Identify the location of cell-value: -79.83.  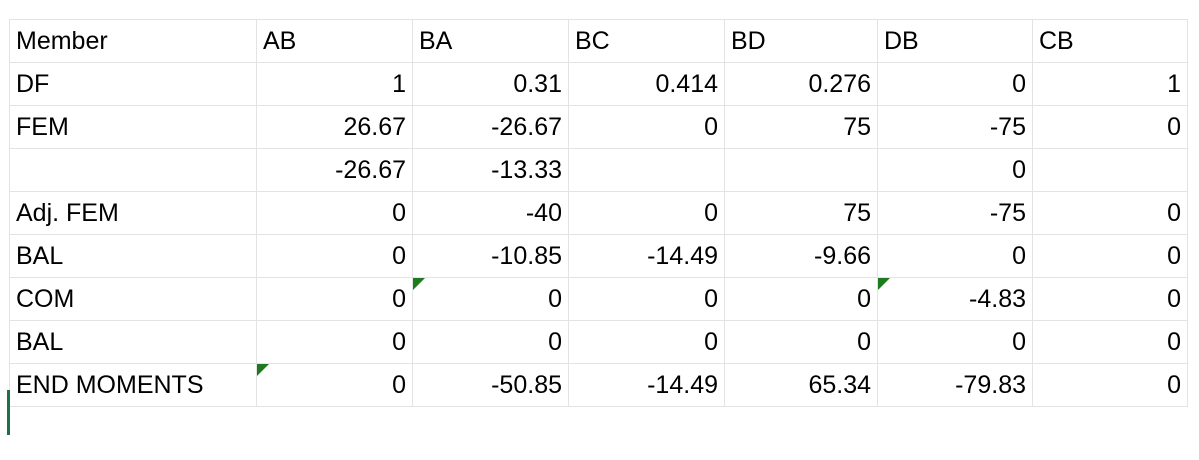
(990, 384).